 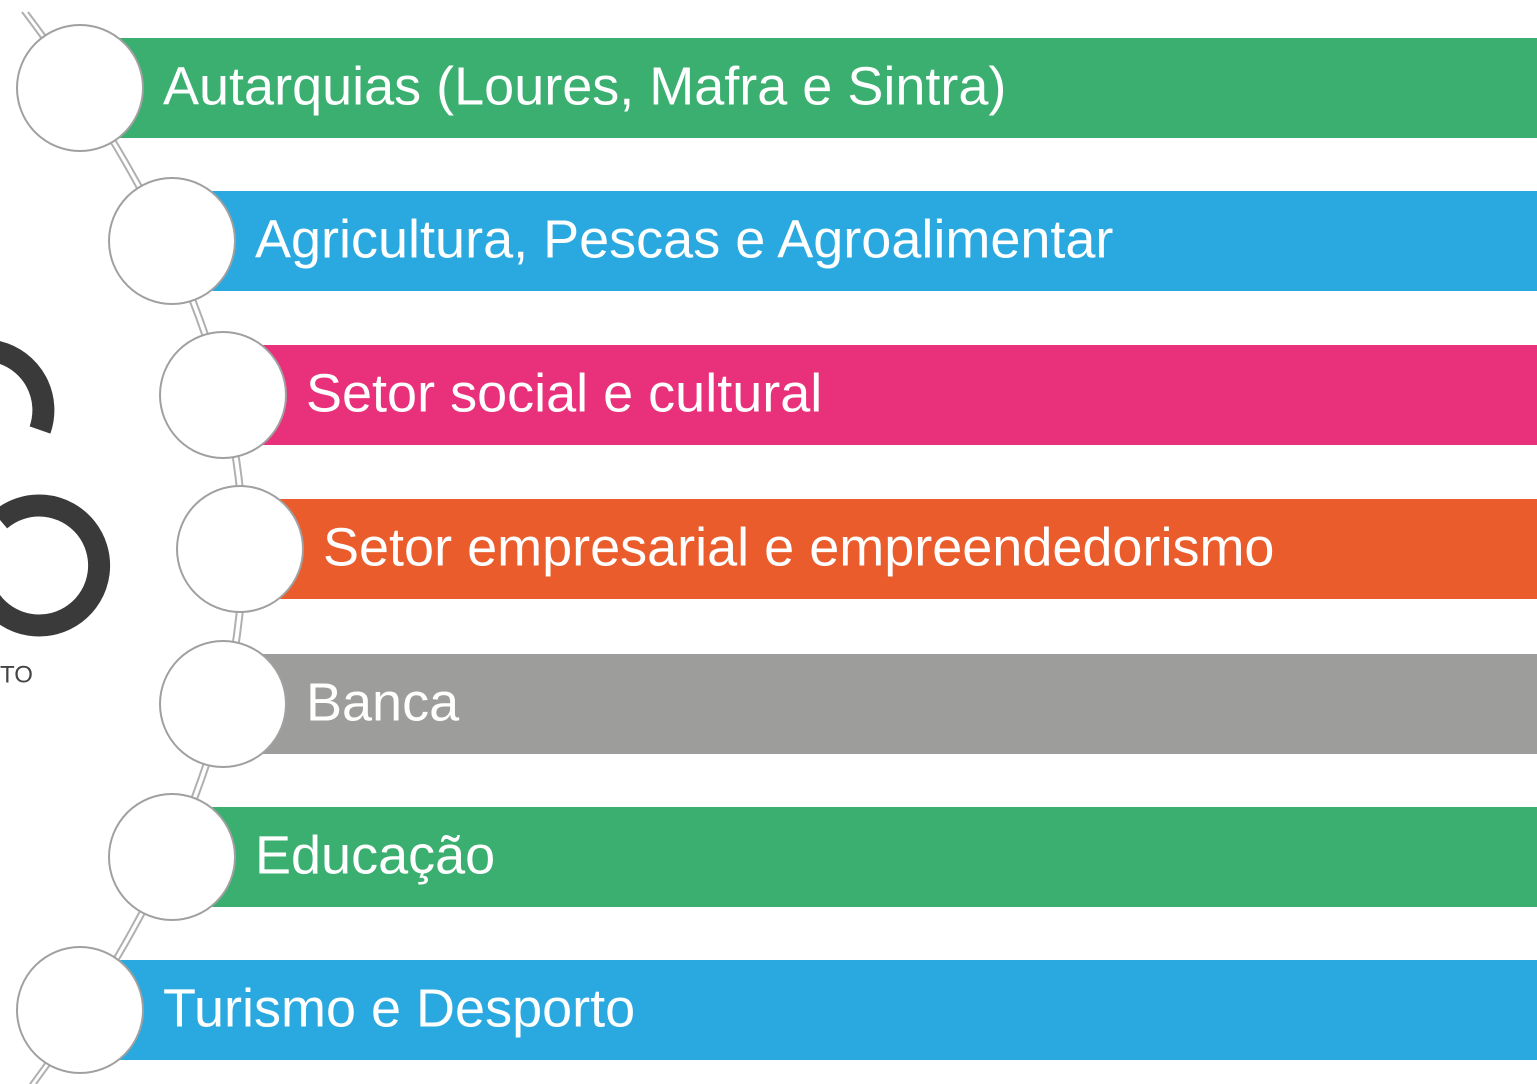 What do you see at coordinates (684, 239) in the screenshot?
I see `list-label: Agricultura, Pescas e Agroalimentar` at bounding box center [684, 239].